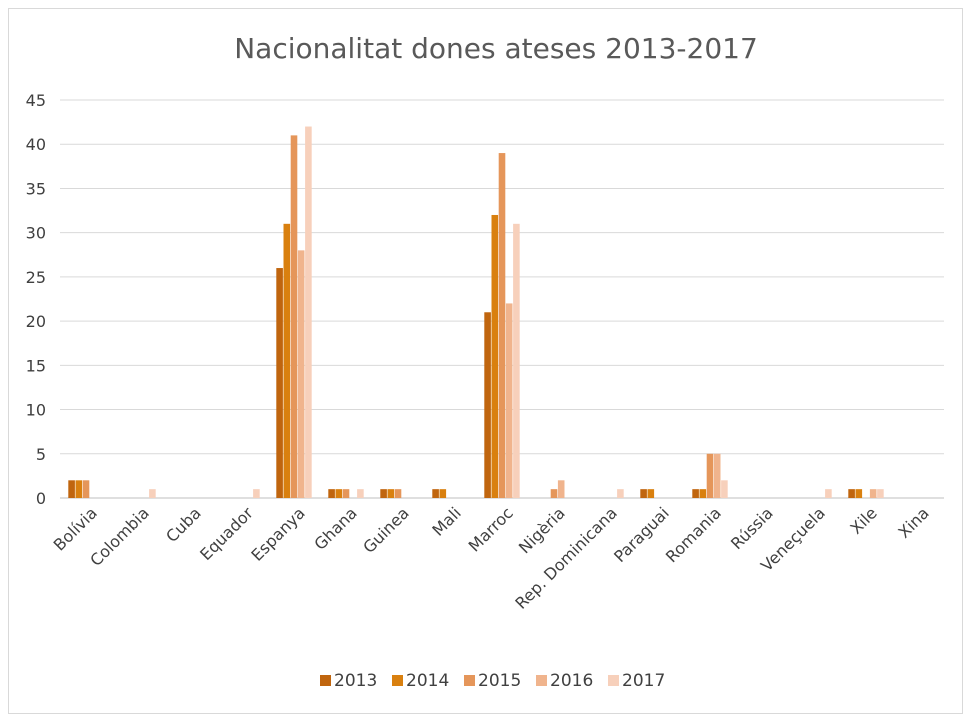  Describe the element at coordinates (36, 365) in the screenshot. I see `y-tick-label: 15` at that location.